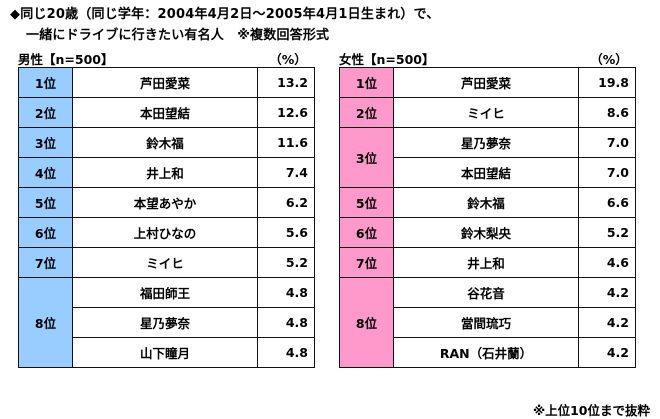 Image resolution: width=660 pixels, height=419 pixels. What do you see at coordinates (486, 292) in the screenshot?
I see `name-cell: 谷花音` at bounding box center [486, 292].